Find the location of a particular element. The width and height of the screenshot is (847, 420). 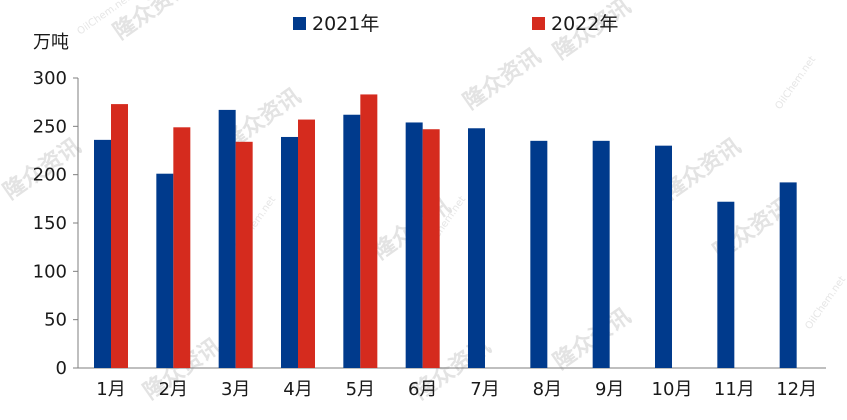

x-tick-label: 5月 is located at coordinates (360, 389).